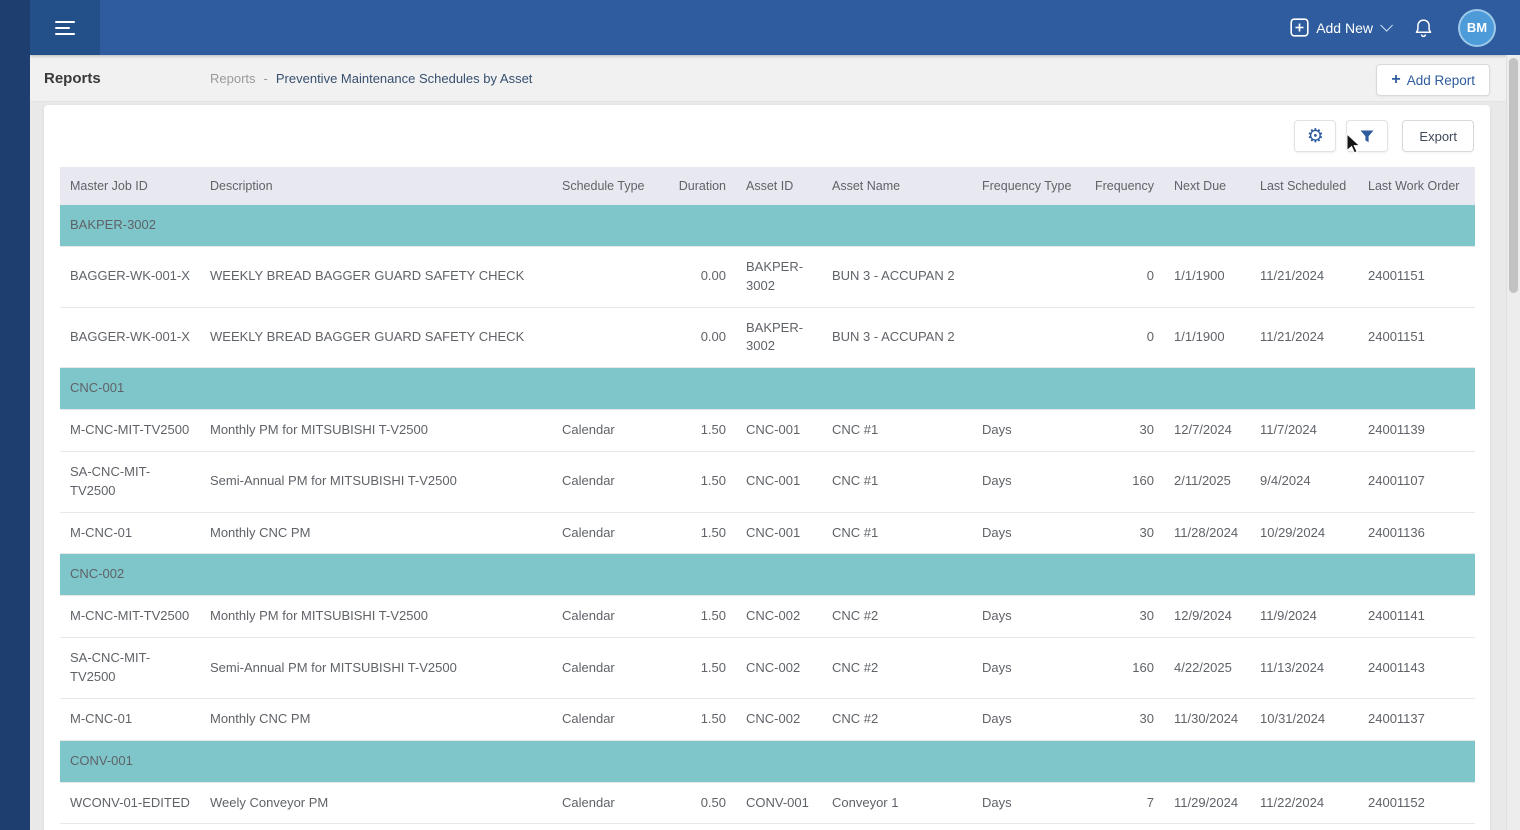 The width and height of the screenshot is (1520, 830). Describe the element at coordinates (130, 668) in the screenshot. I see `table-cell: SA-CNC-MIT-TV2500` at that location.